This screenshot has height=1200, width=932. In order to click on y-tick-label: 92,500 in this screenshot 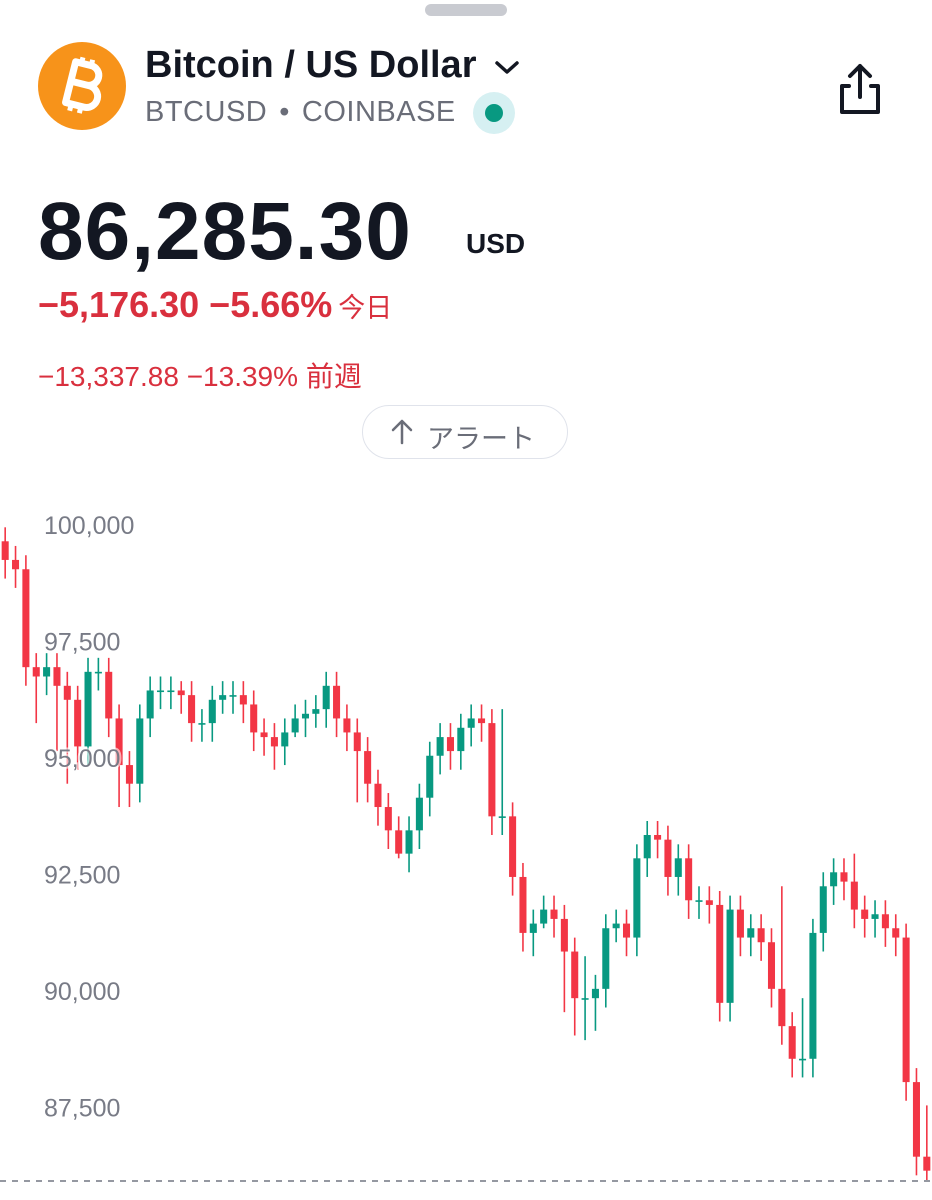, I will do `click(82, 876)`.